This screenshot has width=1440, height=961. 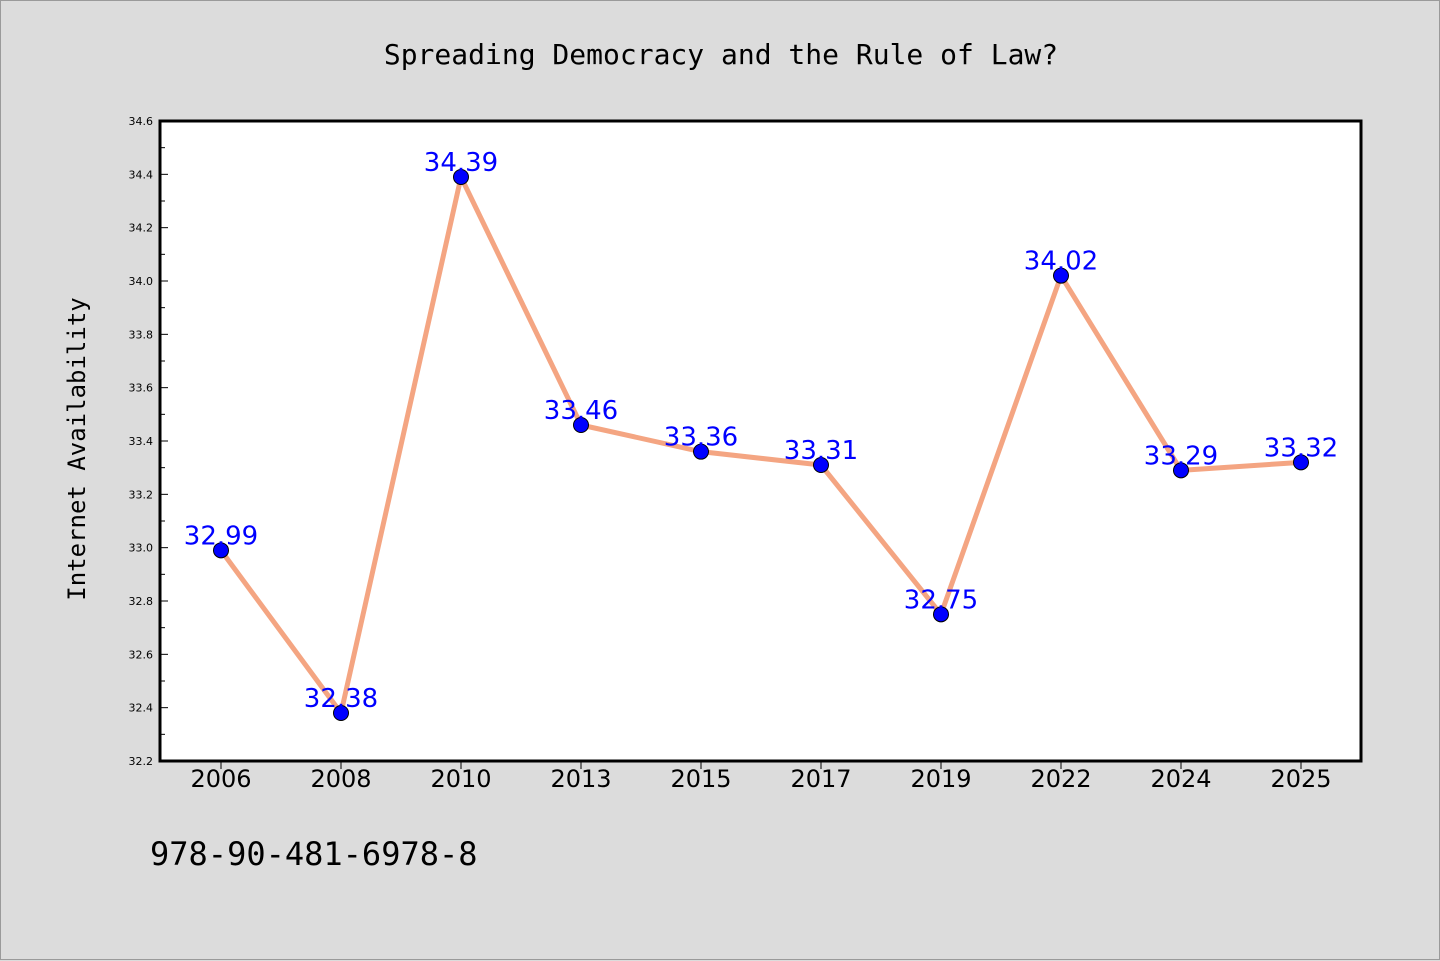 I want to click on data-value-label: 33.36, so click(x=701, y=438).